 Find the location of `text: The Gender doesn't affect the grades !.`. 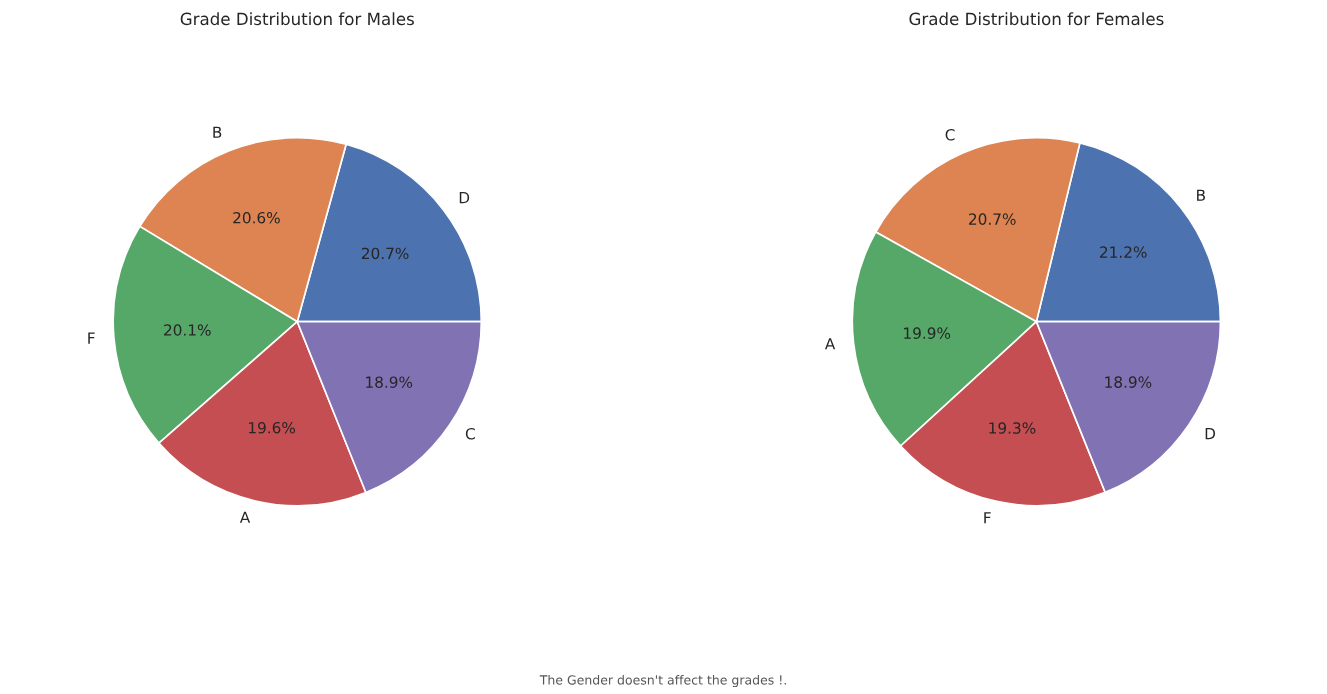

text: The Gender doesn't affect the grades !. is located at coordinates (662, 681).